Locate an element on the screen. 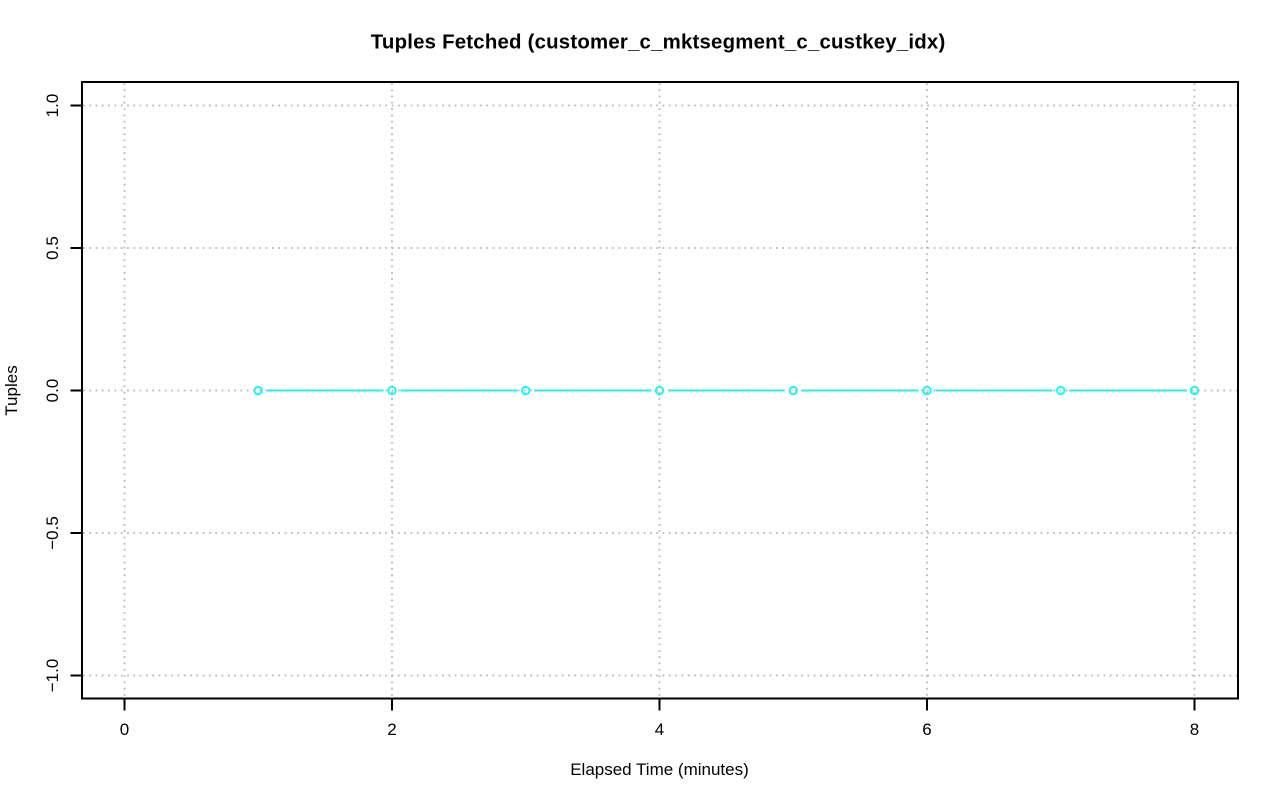 The height and width of the screenshot is (806, 1280). svg-text: 8 is located at coordinates (1194, 729).